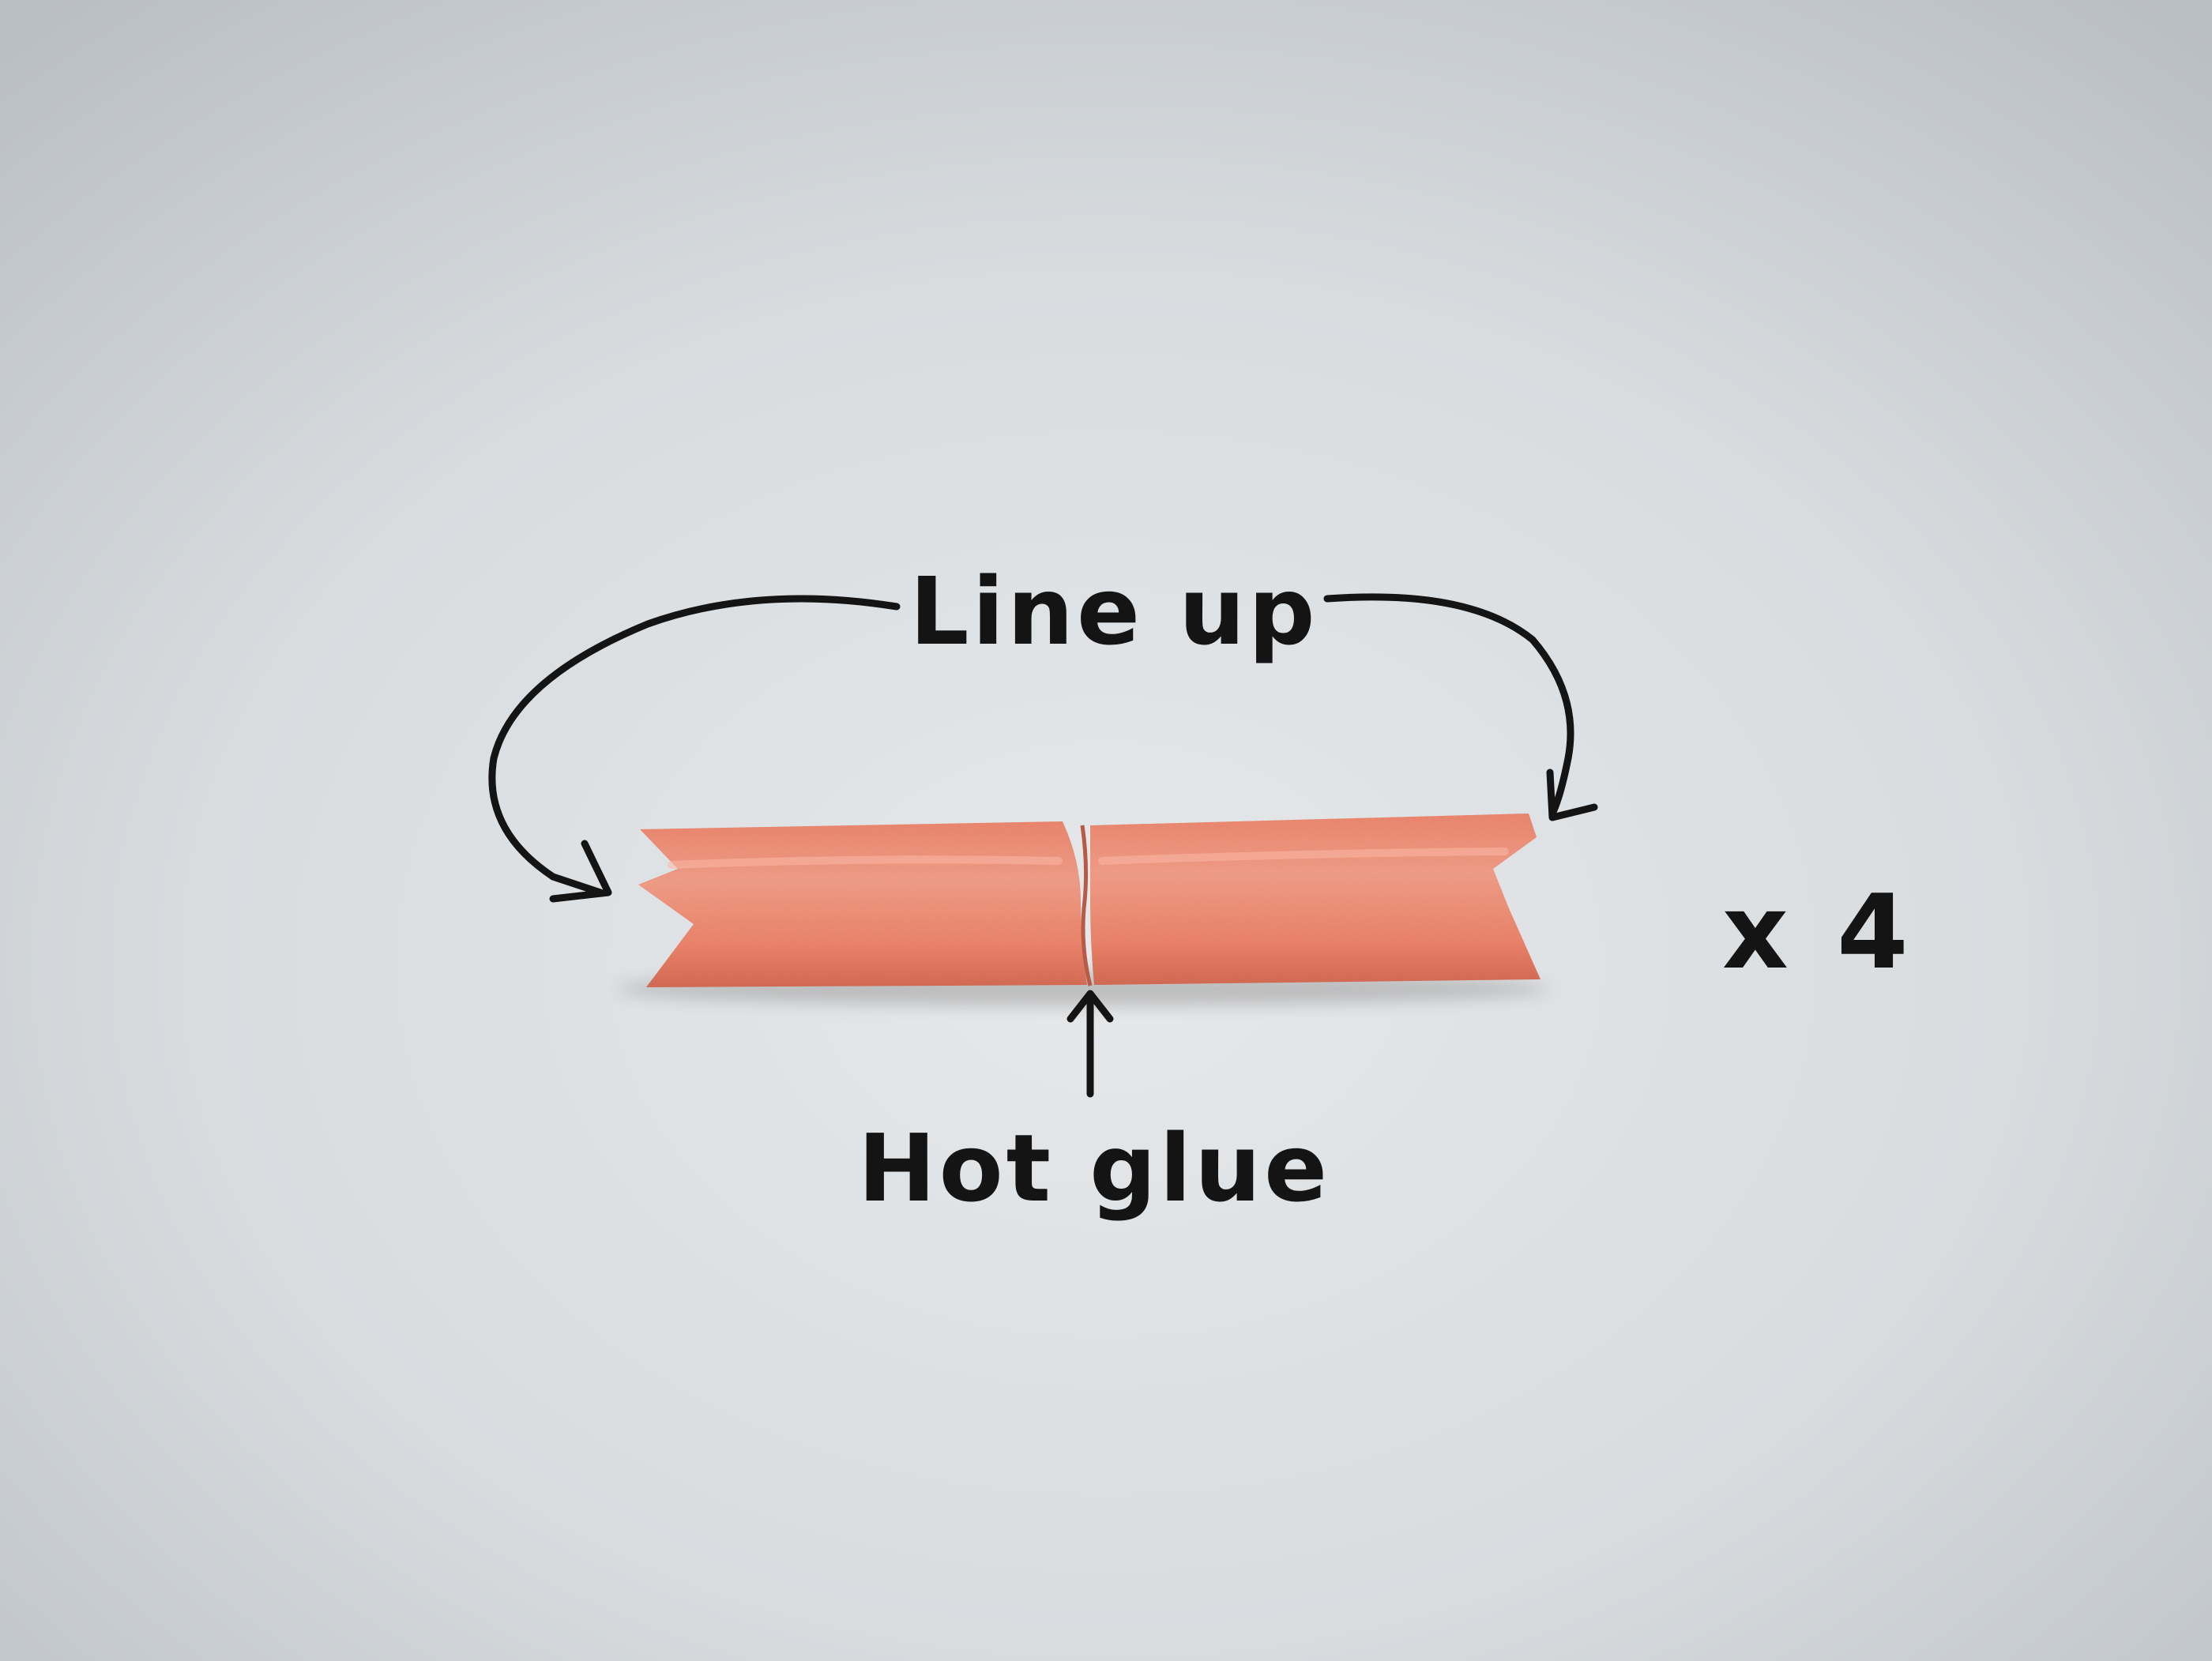 The width and height of the screenshot is (2212, 1661). I want to click on arrowhead-left, so click(580, 871).